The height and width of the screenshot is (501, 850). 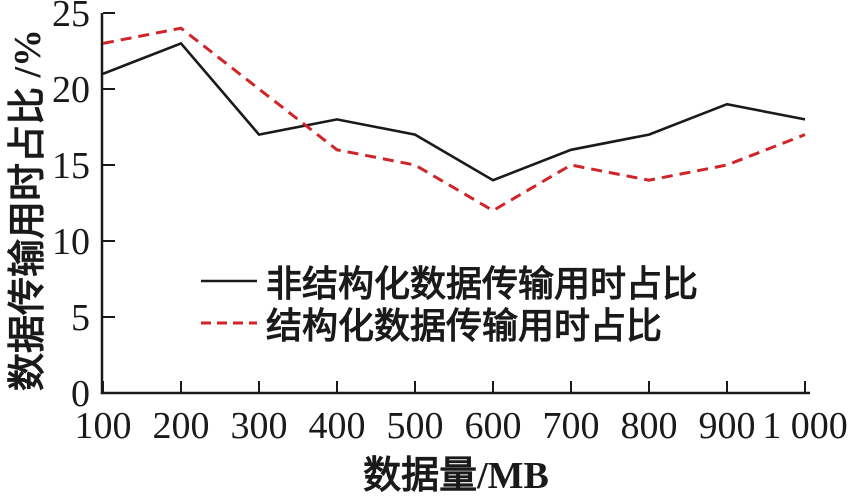 What do you see at coordinates (456, 475) in the screenshot?
I see `x-axis-title: 数据量/MB` at bounding box center [456, 475].